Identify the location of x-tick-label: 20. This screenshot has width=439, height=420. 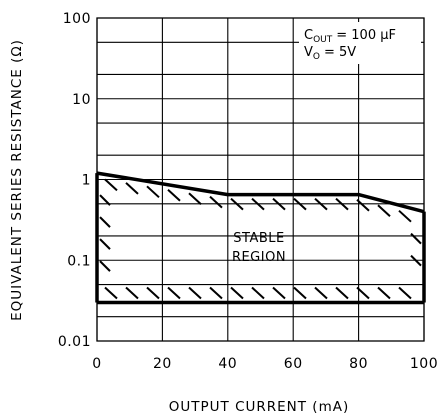
(162, 364).